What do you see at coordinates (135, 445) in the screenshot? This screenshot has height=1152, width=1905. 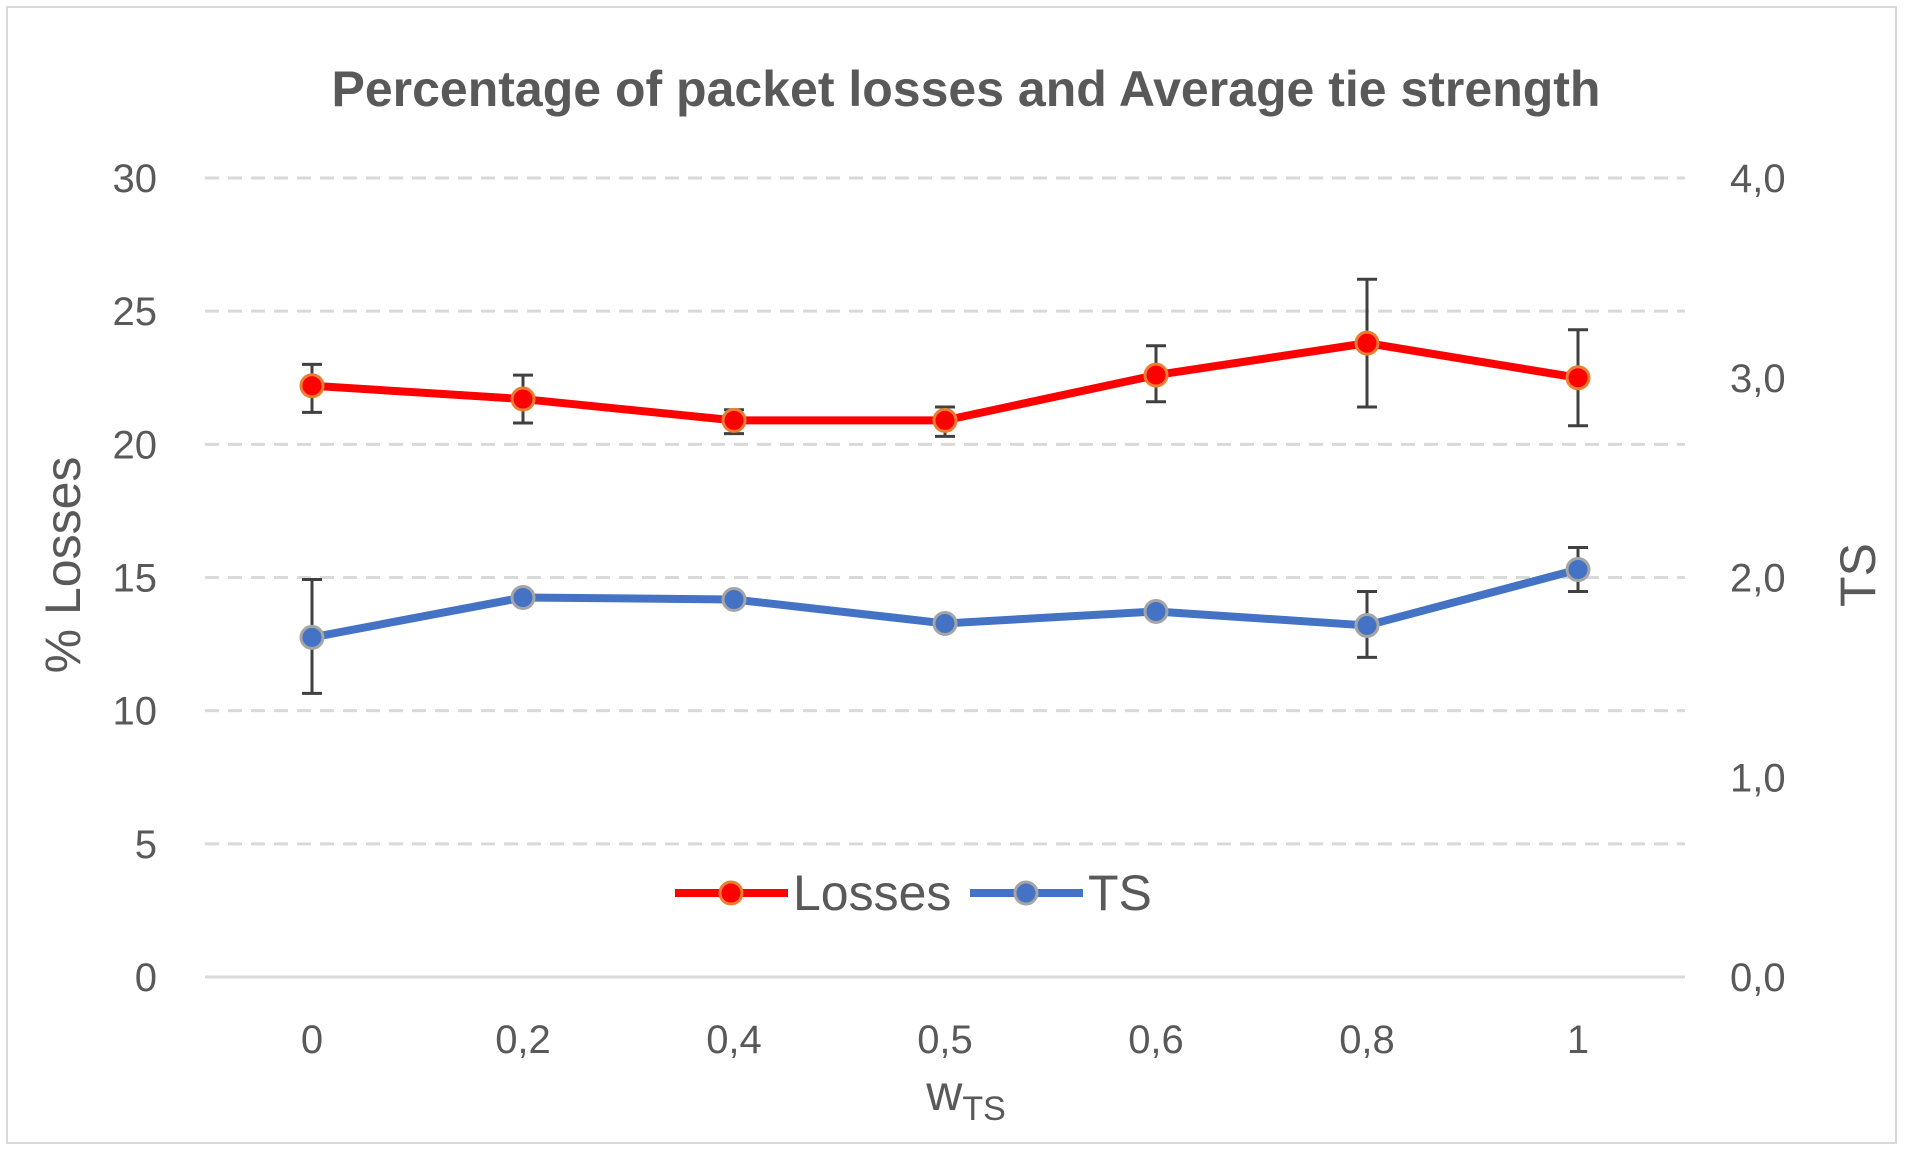 I see `y-tick-label: 20` at bounding box center [135, 445].